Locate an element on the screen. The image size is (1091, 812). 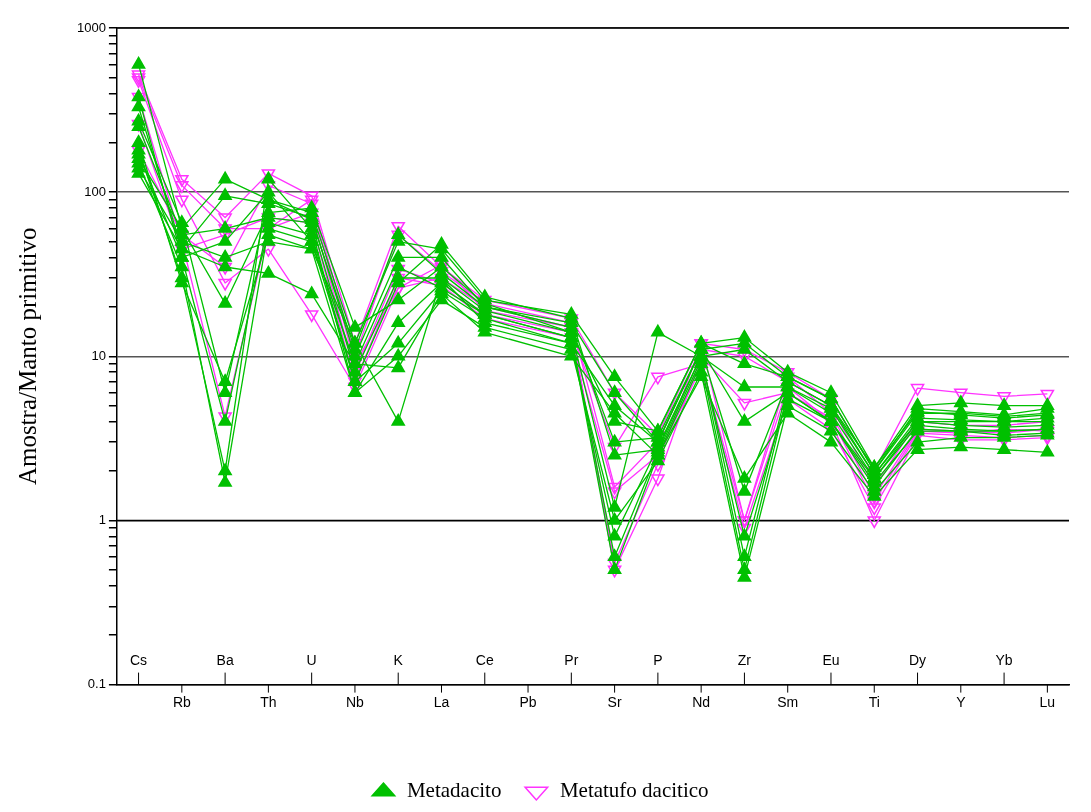
x-tick-label: Yb is located at coordinates (1004, 660).